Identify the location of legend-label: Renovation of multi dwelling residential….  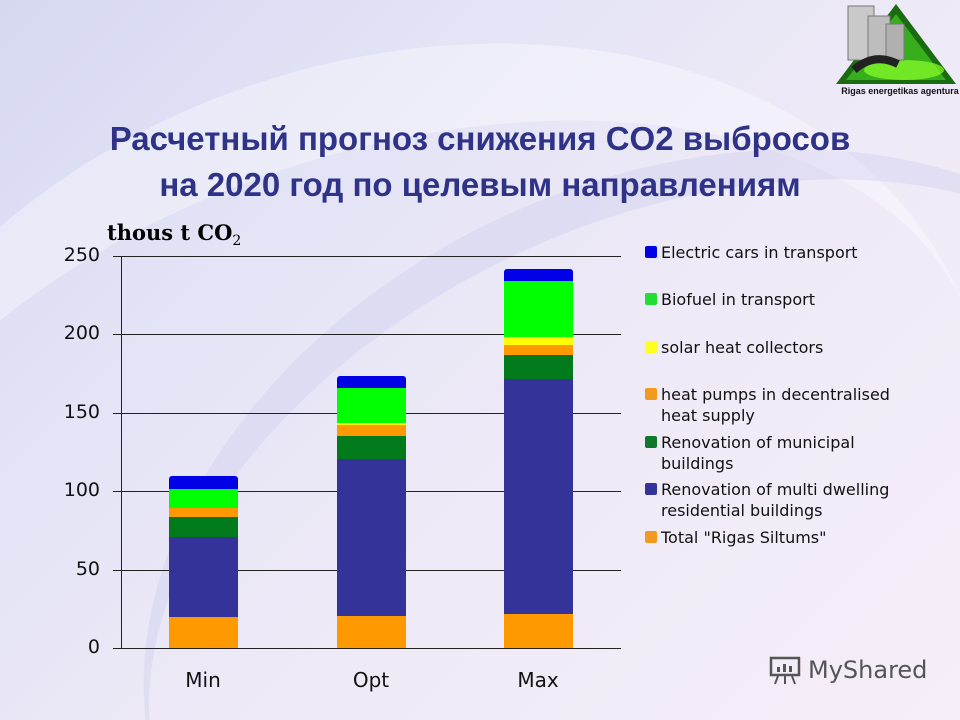
(775, 500).